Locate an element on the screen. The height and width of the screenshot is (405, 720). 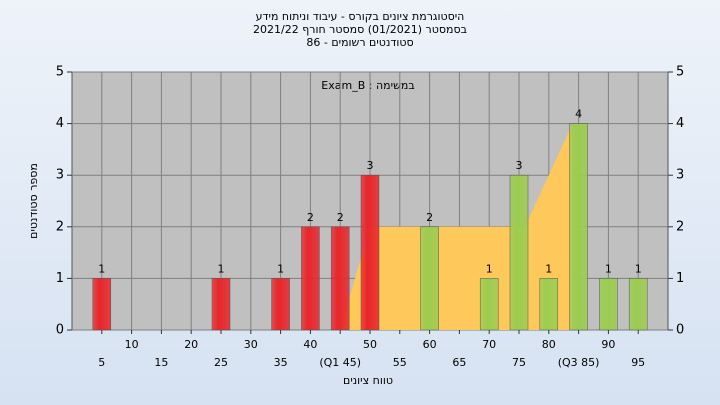
x-tick-label: 80 is located at coordinates (549, 344).